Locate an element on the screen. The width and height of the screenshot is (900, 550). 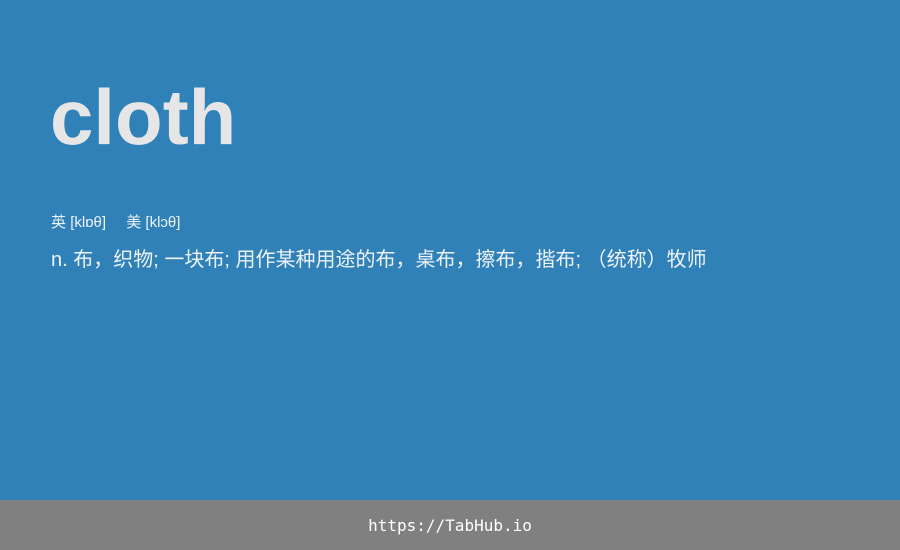
phonetics: 英 [klɒθ] 美 [klɔθ] is located at coordinates (115, 223).